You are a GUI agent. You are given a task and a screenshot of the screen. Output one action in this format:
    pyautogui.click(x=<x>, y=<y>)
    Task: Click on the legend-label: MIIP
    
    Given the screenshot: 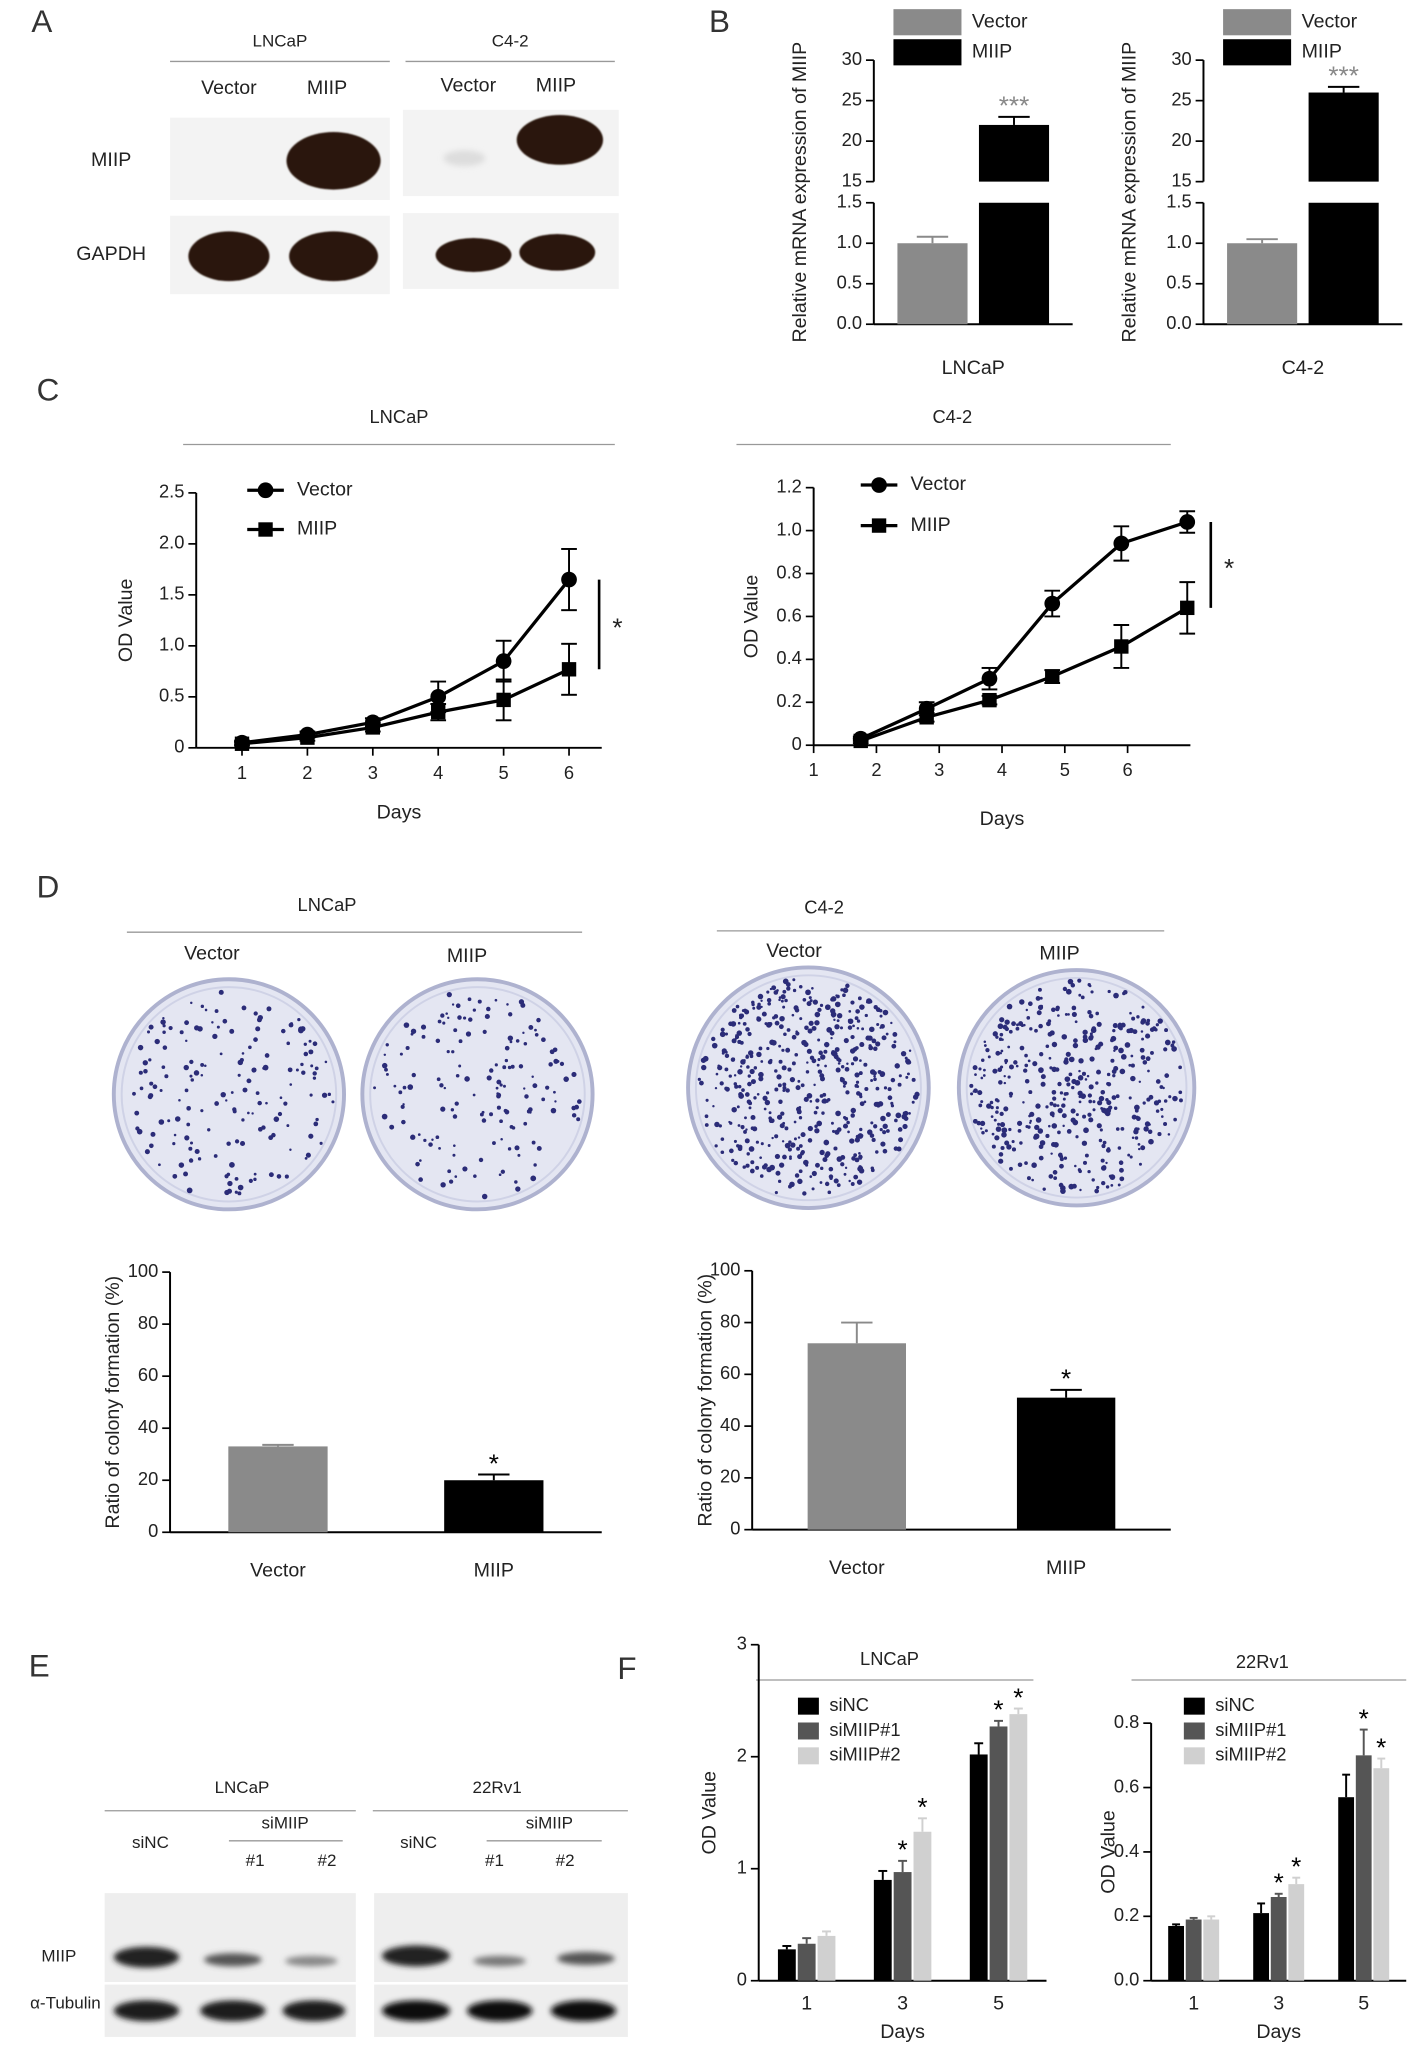 What is the action you would take?
    pyautogui.click(x=992, y=51)
    